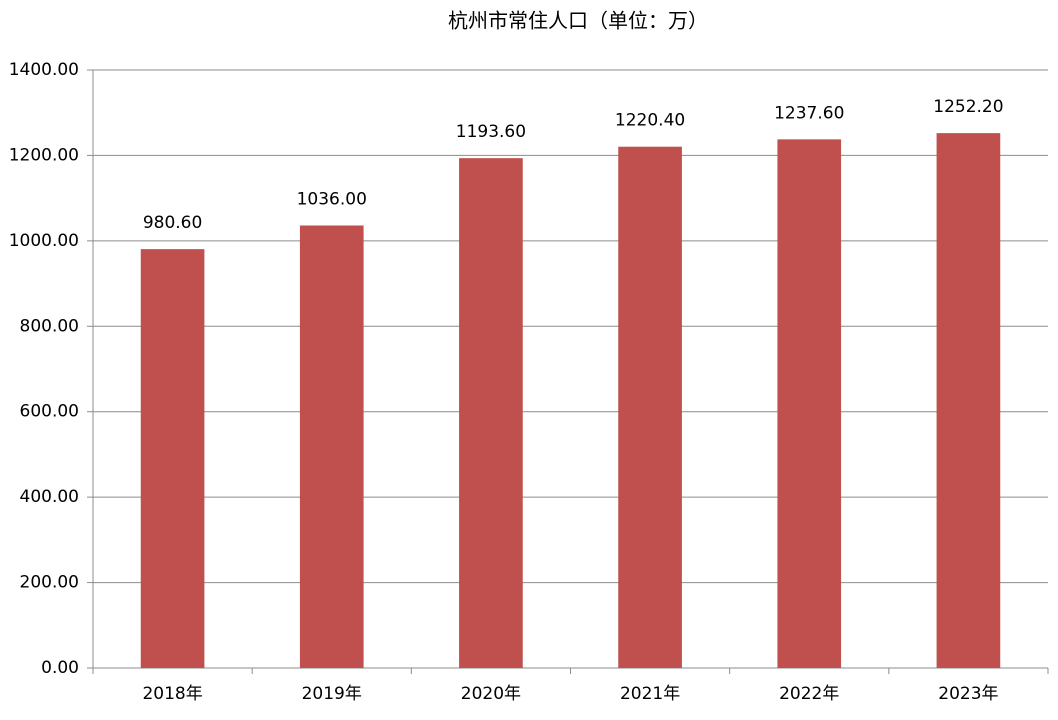 Image resolution: width=1058 pixels, height=720 pixels. What do you see at coordinates (968, 107) in the screenshot?
I see `data-label: 1252.20` at bounding box center [968, 107].